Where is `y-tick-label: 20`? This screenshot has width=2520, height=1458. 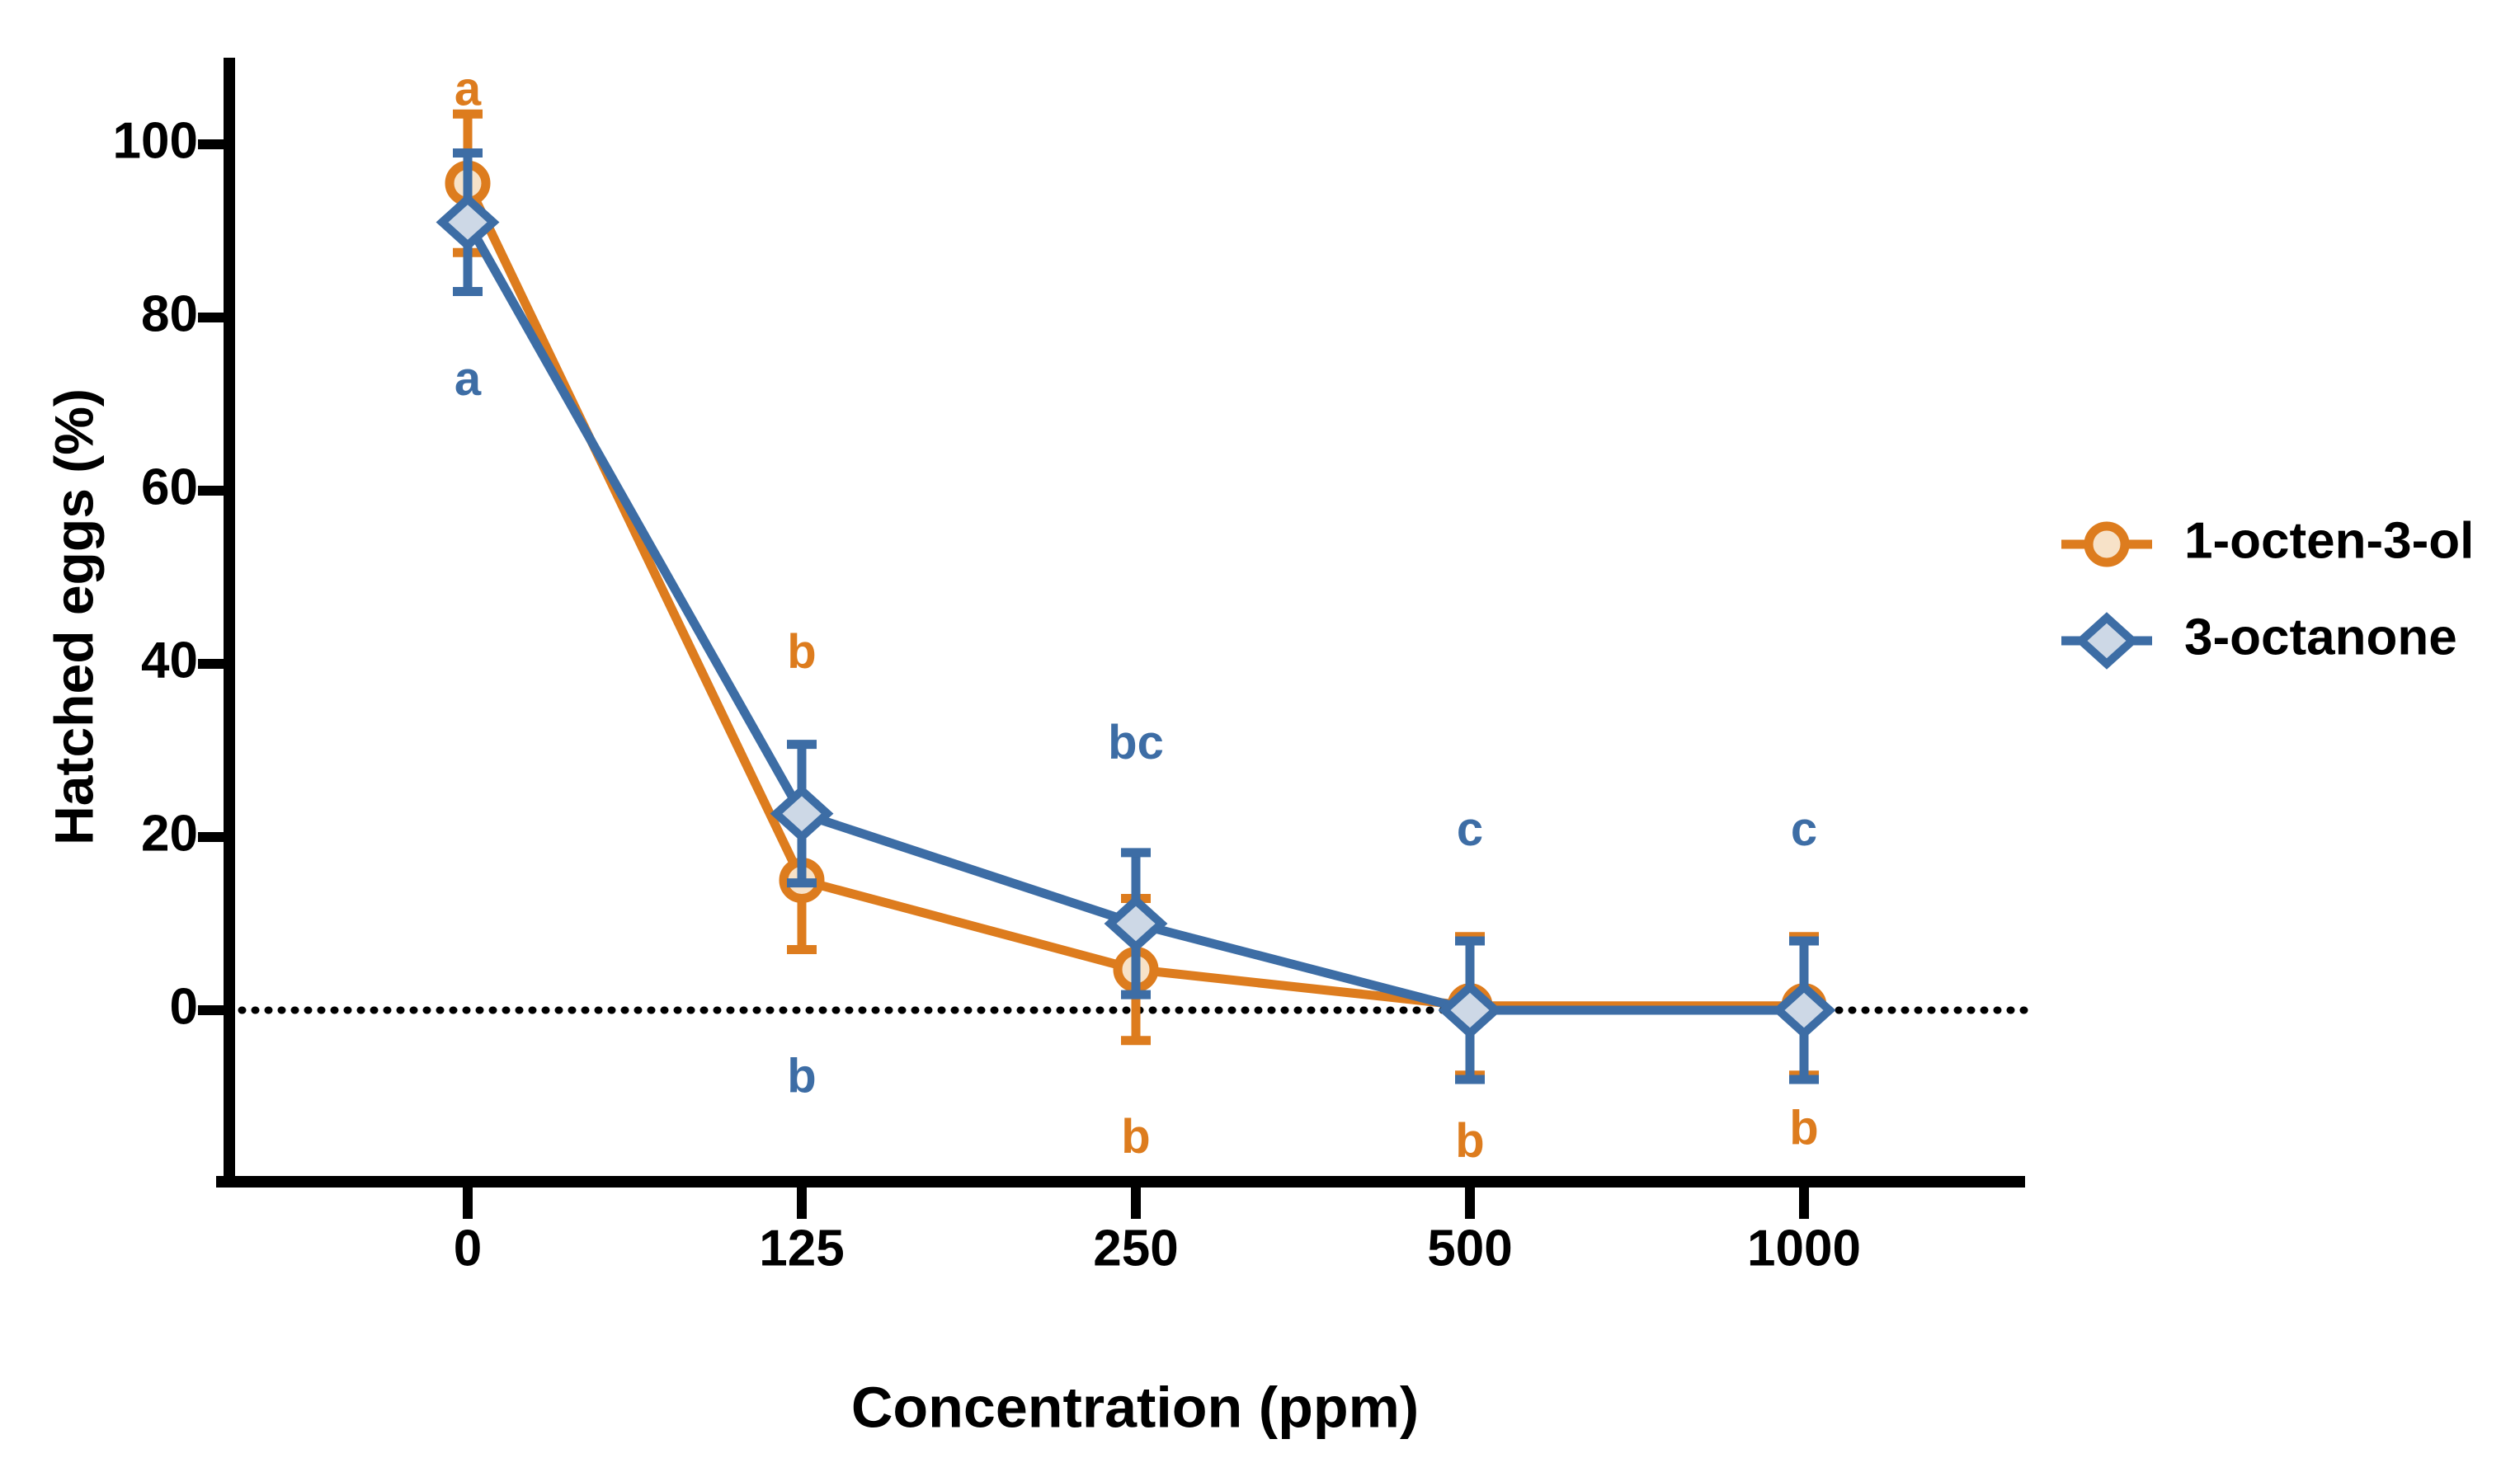
y-tick-label: 20 is located at coordinates (169, 833).